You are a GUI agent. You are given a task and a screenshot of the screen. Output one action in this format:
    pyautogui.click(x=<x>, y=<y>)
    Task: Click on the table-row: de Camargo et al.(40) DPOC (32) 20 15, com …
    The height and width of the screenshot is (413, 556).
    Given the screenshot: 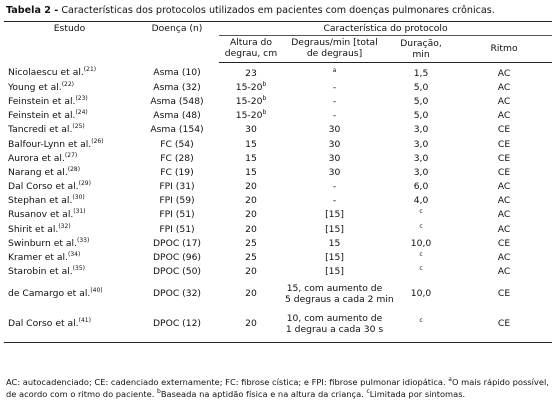 What is the action you would take?
    pyautogui.click(x=278, y=294)
    